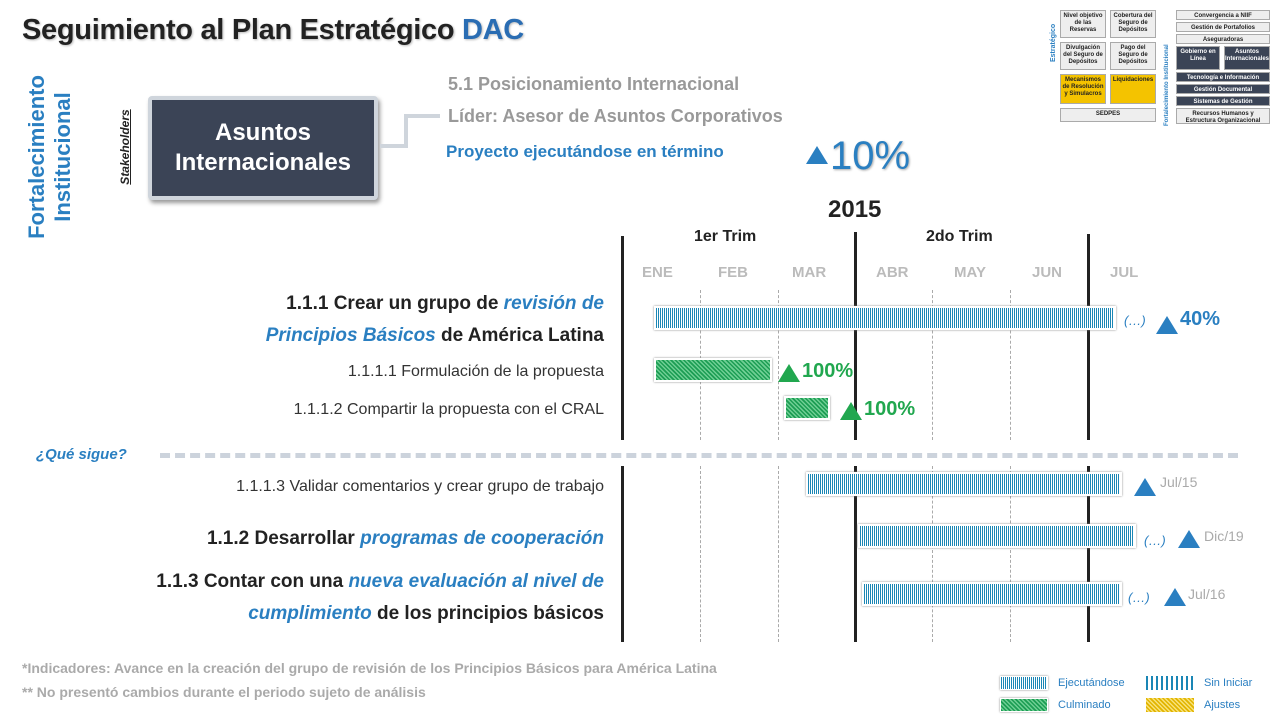 The width and height of the screenshot is (1280, 720). What do you see at coordinates (699, 455) in the screenshot?
I see `dashed-separator` at bounding box center [699, 455].